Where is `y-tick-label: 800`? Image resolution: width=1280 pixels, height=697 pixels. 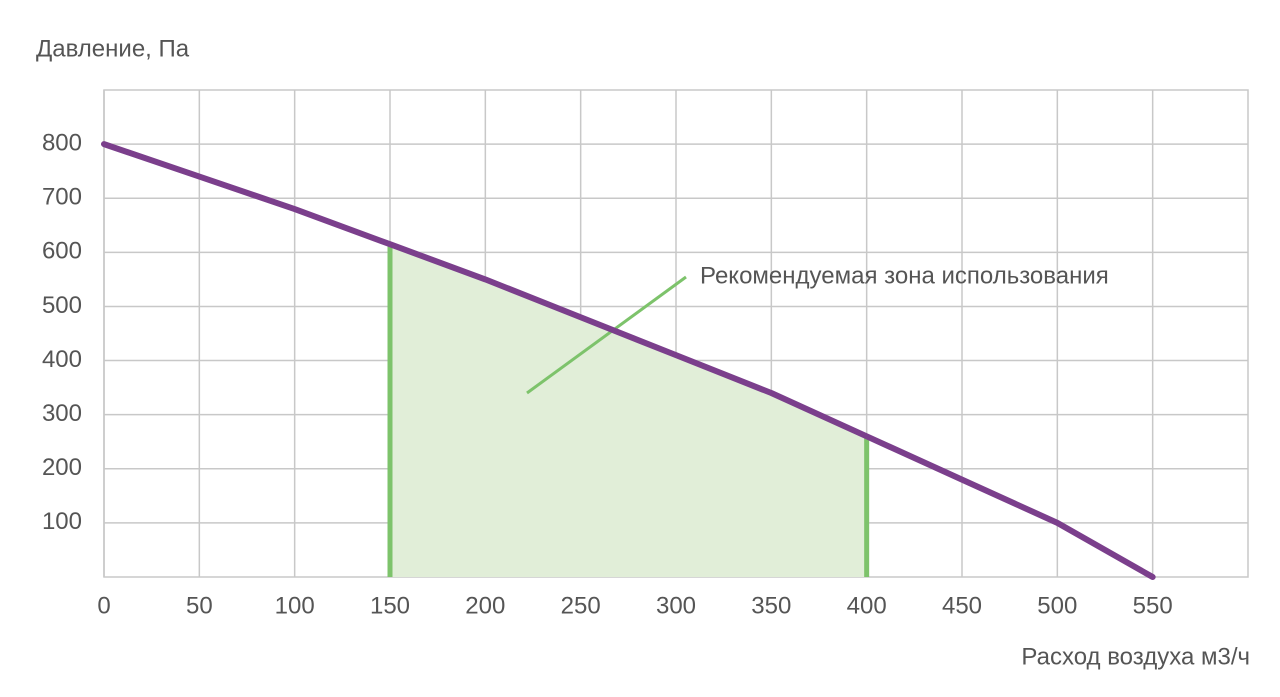
y-tick-label: 800 is located at coordinates (62, 142).